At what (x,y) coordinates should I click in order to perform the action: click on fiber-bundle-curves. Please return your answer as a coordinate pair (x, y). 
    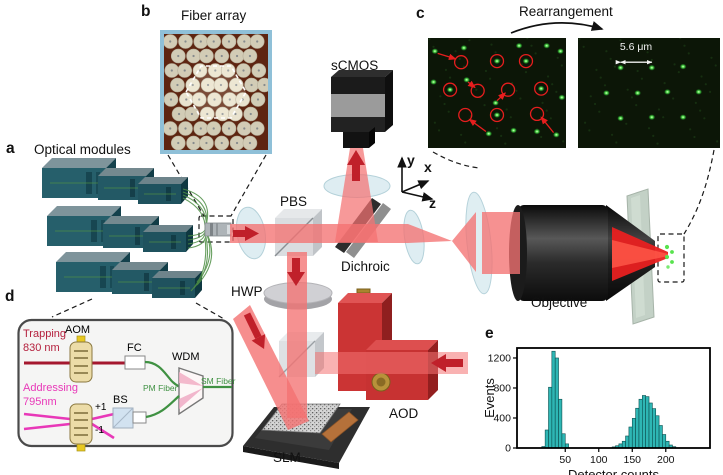
    Looking at the image, I should click on (197, 240).